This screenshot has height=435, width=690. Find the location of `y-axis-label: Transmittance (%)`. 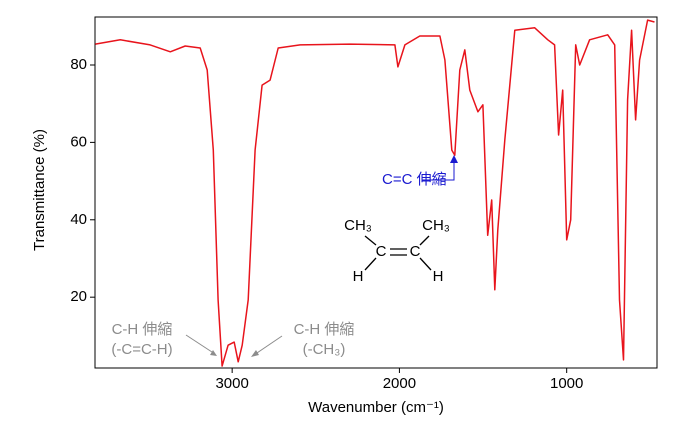

y-axis-label: Transmittance (%) is located at coordinates (39, 190).